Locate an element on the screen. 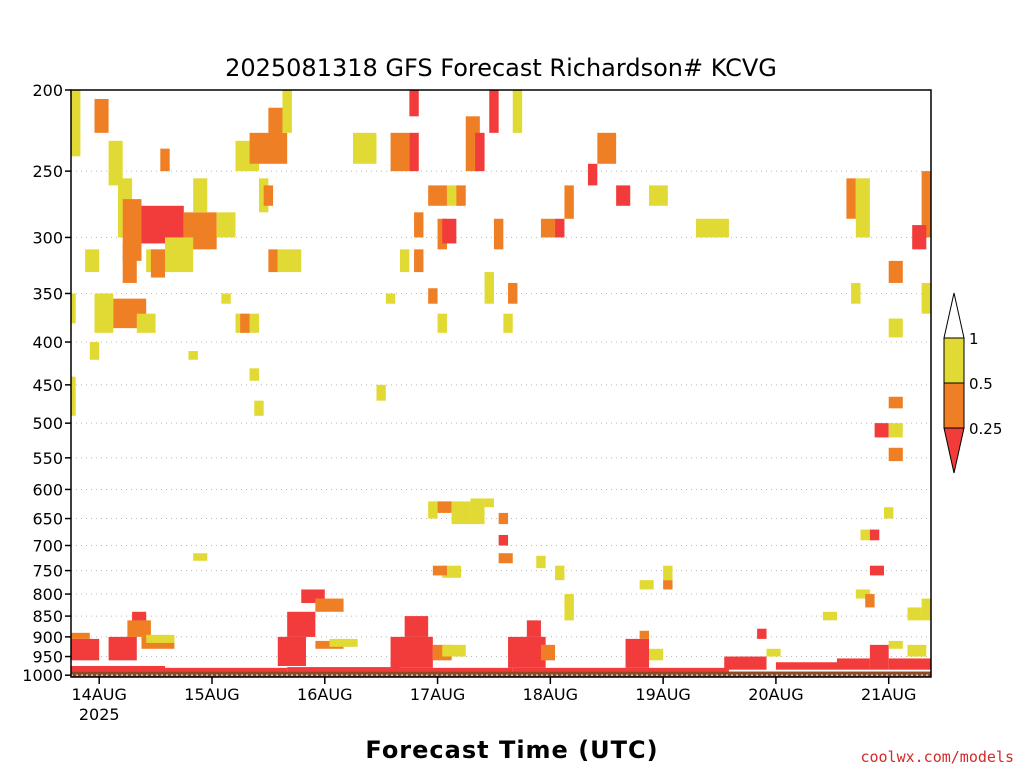 The height and width of the screenshot is (768, 1024). y-tick-label: 800 is located at coordinates (47, 594).